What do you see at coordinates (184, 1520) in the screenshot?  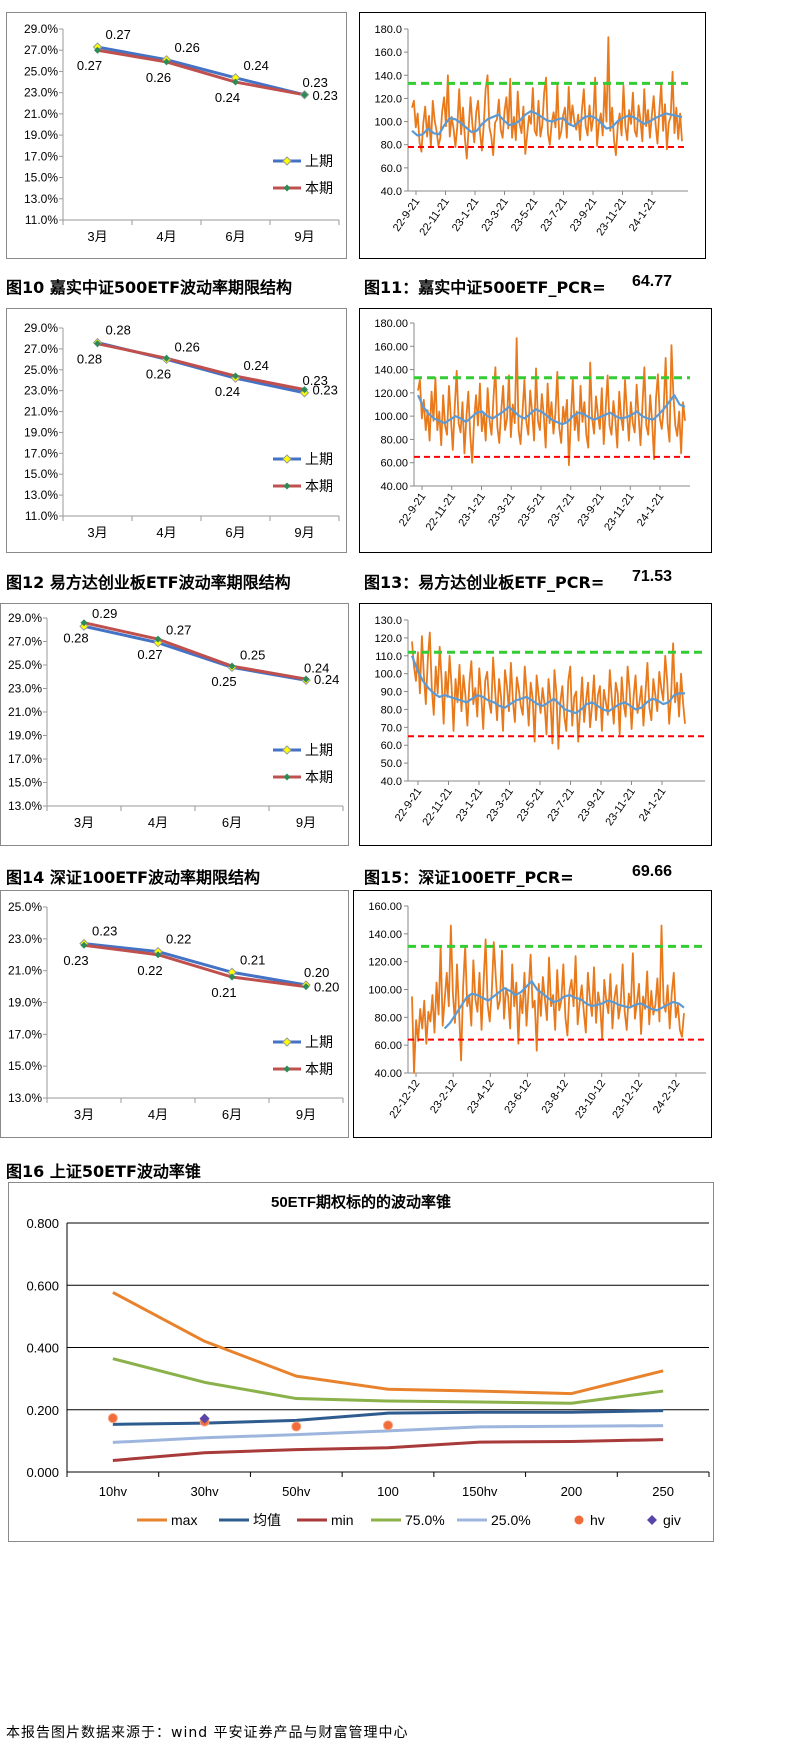 I see `legend-label: max` at bounding box center [184, 1520].